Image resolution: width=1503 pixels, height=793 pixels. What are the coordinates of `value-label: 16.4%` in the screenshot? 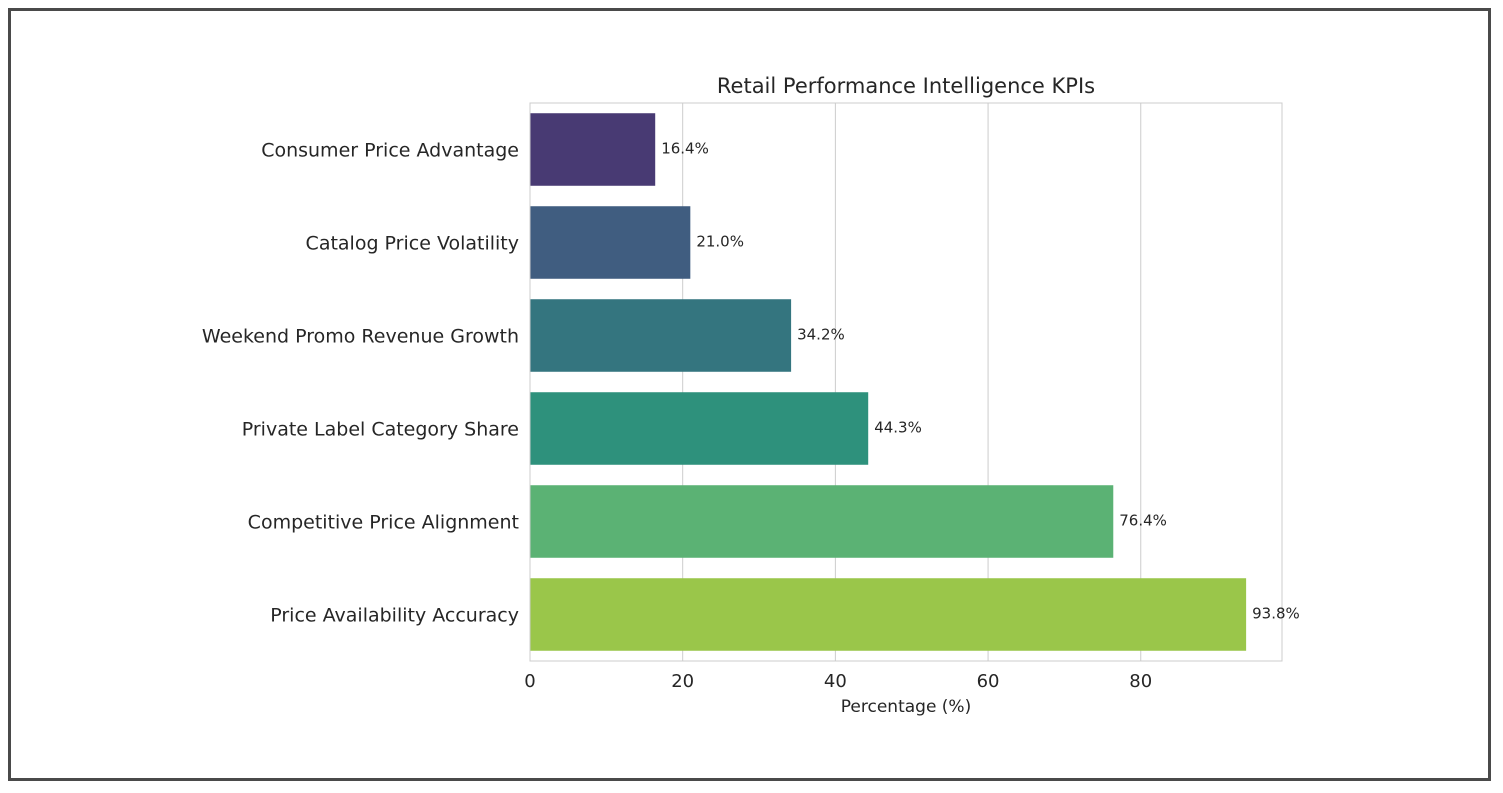 It's located at (685, 149).